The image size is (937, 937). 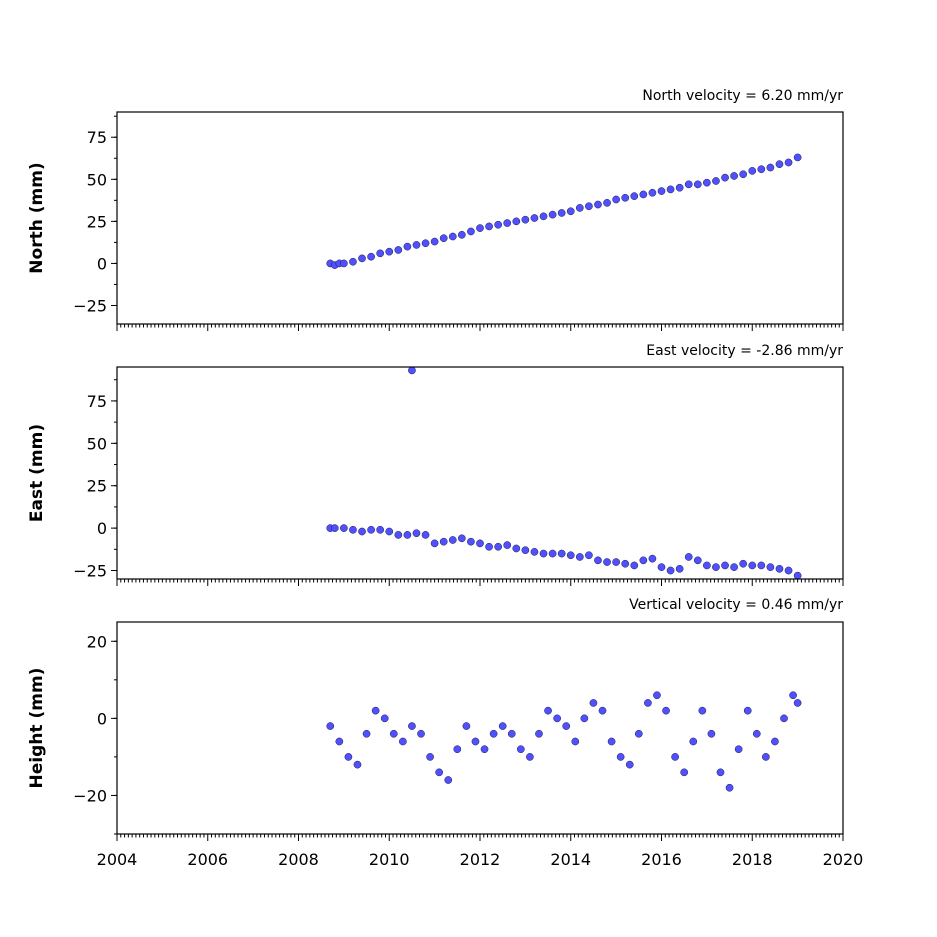 I want to click on east-y-tick-label: 25, so click(x=97, y=486).